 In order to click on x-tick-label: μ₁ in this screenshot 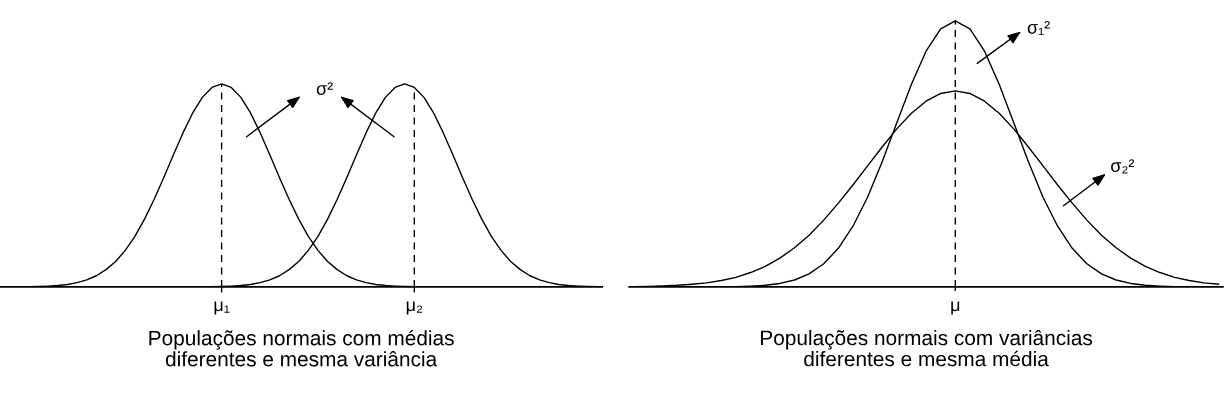, I will do `click(222, 308)`.